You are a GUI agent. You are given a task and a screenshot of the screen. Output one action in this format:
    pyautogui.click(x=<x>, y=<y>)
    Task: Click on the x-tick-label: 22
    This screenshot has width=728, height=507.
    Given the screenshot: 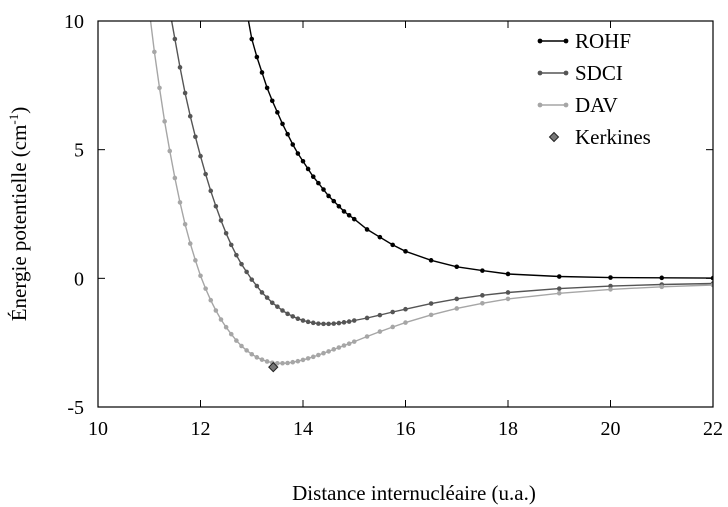 What is the action you would take?
    pyautogui.click(x=713, y=429)
    